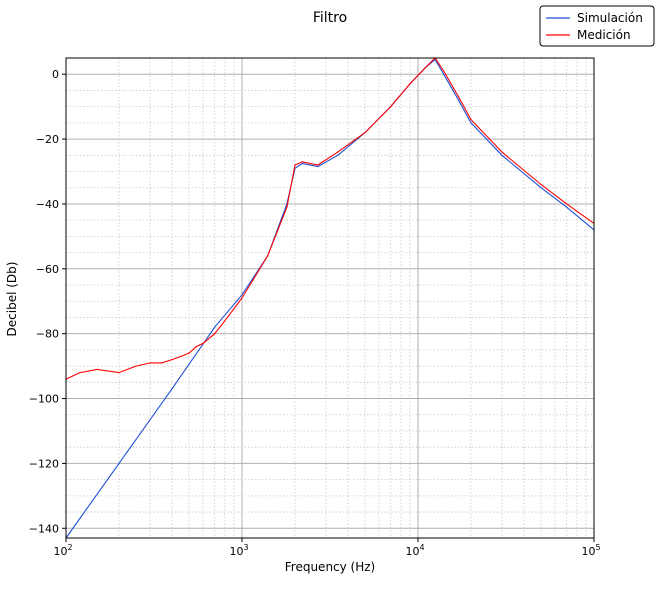 Image resolution: width=660 pixels, height=596 pixels. Describe the element at coordinates (62, 550) in the screenshot. I see `x-tick-label: 10²` at that location.